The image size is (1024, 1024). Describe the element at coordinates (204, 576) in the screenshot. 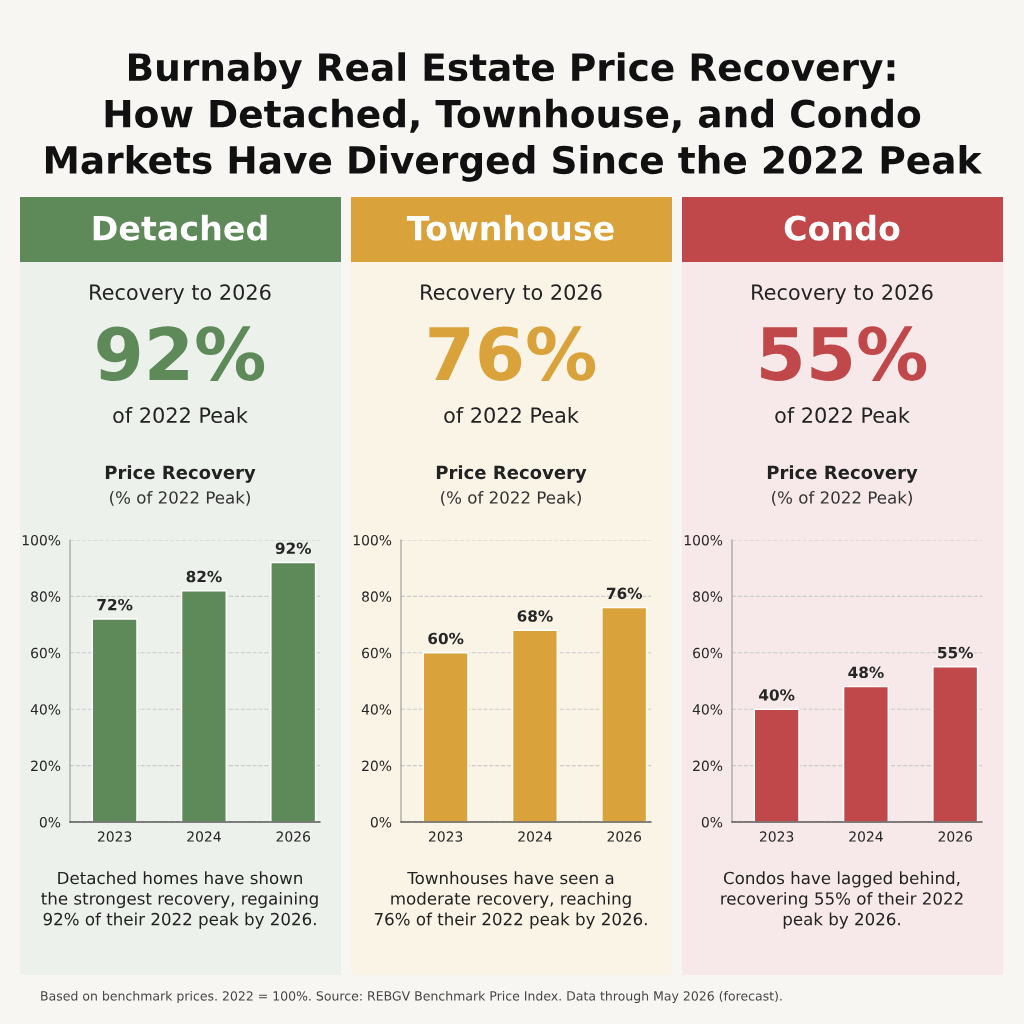

I see `data-label: 82%` at that location.